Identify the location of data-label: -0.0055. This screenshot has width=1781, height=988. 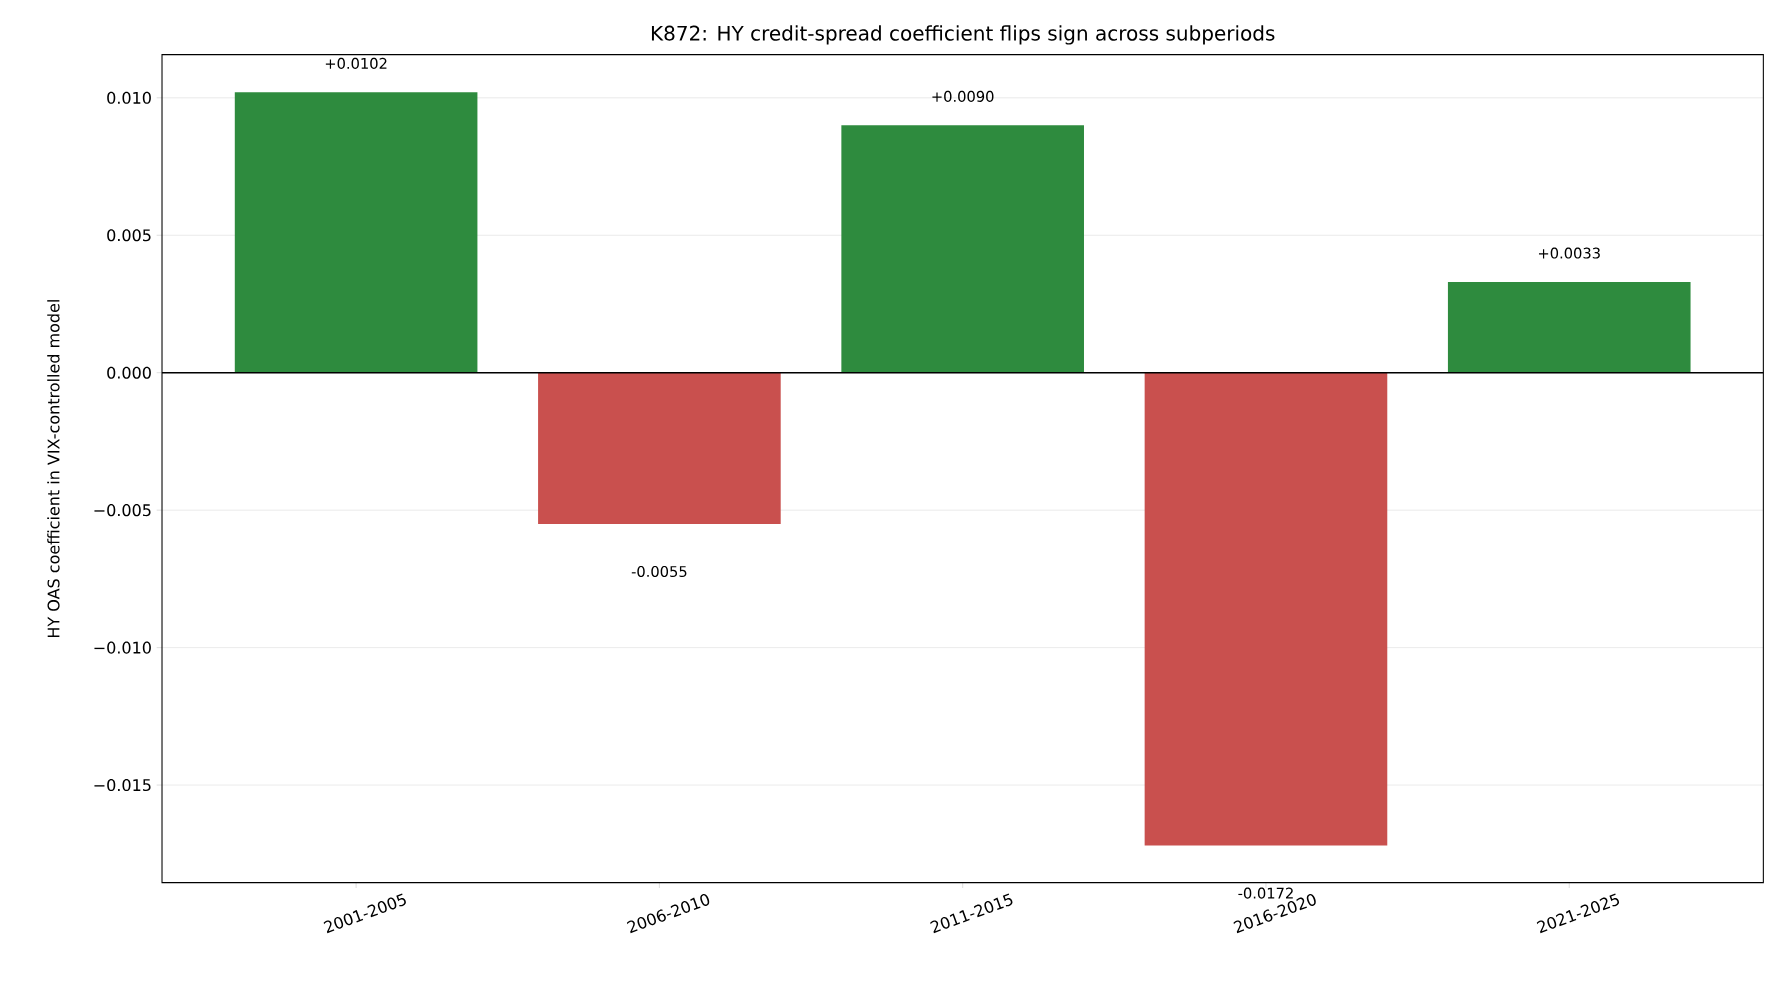
(659, 571).